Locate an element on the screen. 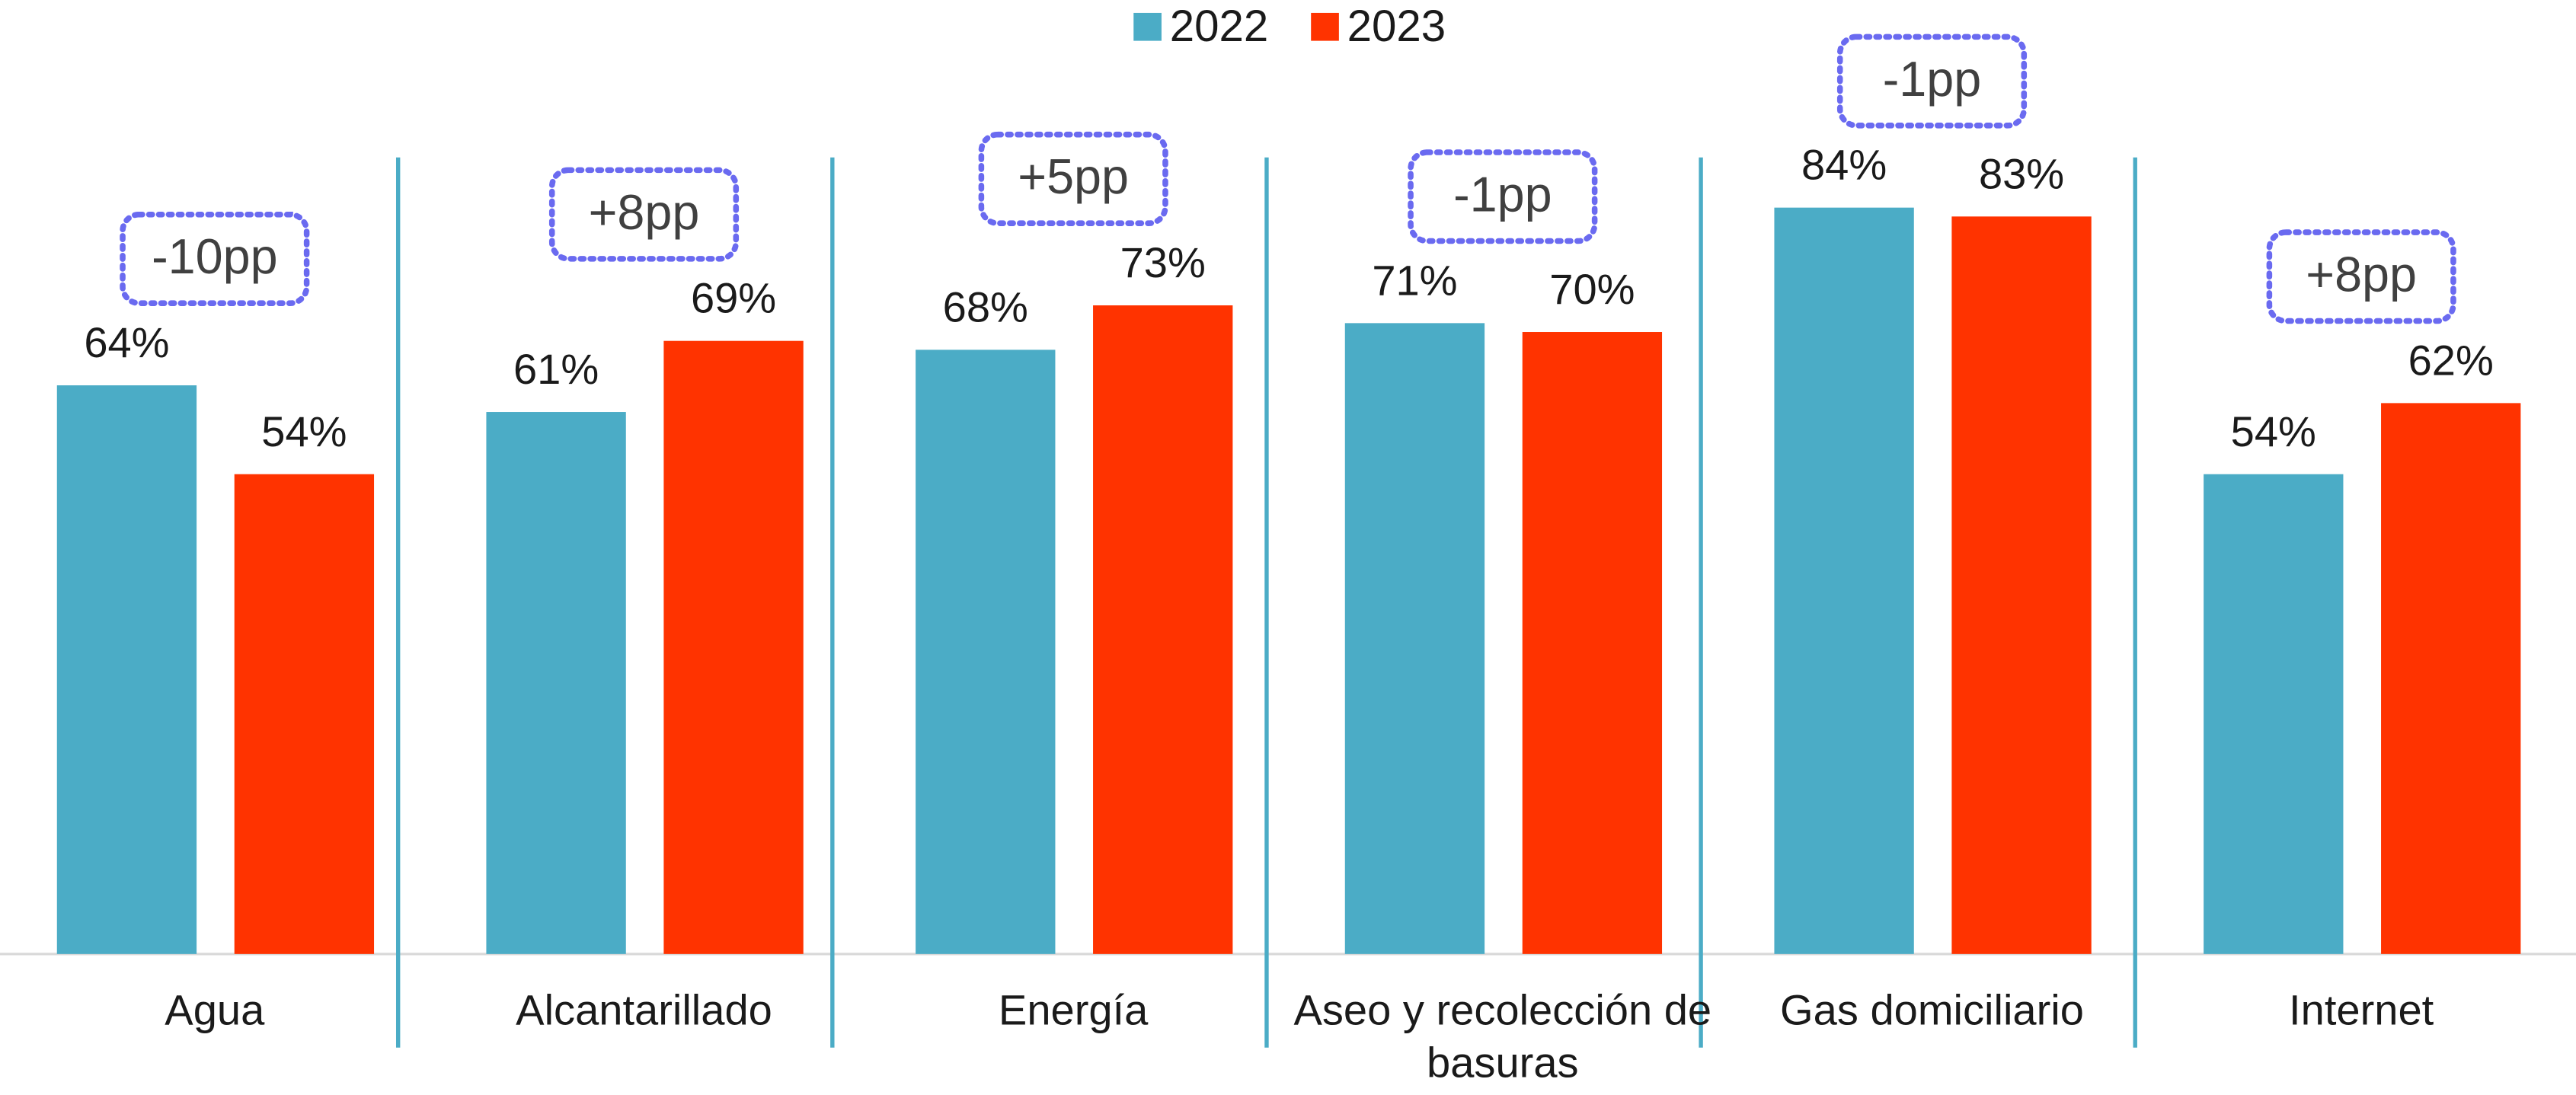 Image resolution: width=2576 pixels, height=1095 pixels. x-tick-label-box: Alcantarillado is located at coordinates (644, 1010).